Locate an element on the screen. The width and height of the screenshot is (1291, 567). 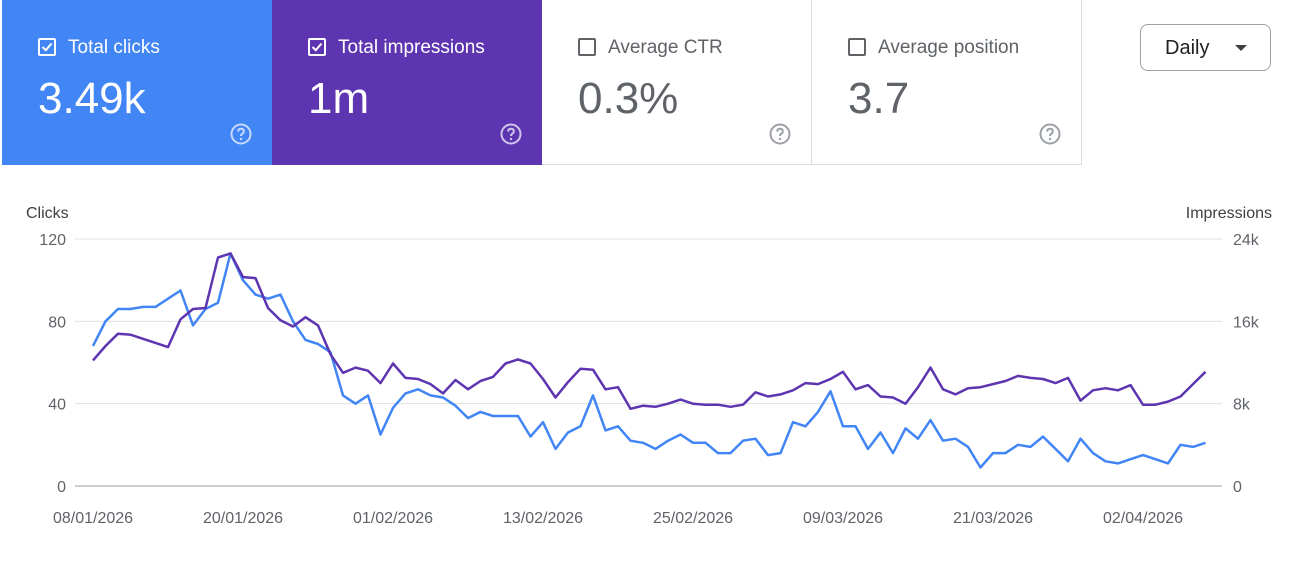
x-tick-label: 08/01/2026 is located at coordinates (93, 518).